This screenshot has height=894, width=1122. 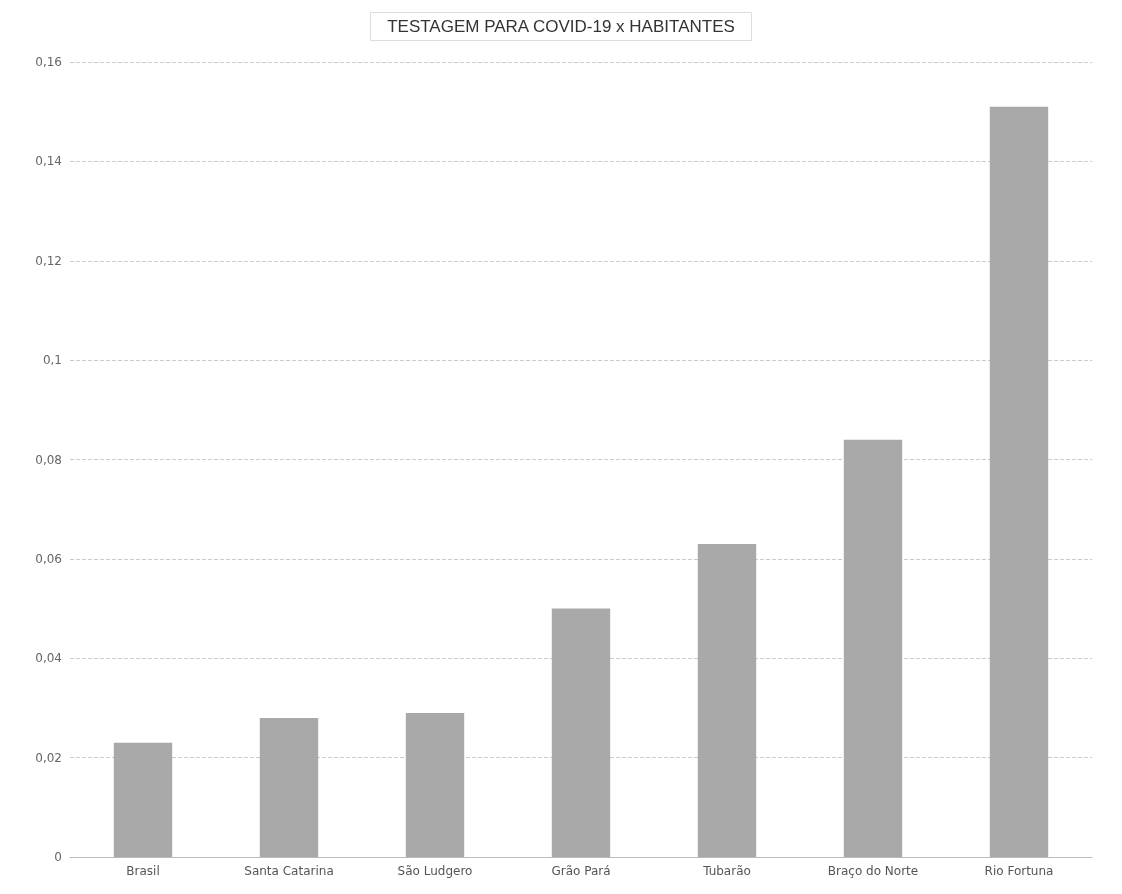 What do you see at coordinates (48, 62) in the screenshot?
I see `y-tick-label: 0,16` at bounding box center [48, 62].